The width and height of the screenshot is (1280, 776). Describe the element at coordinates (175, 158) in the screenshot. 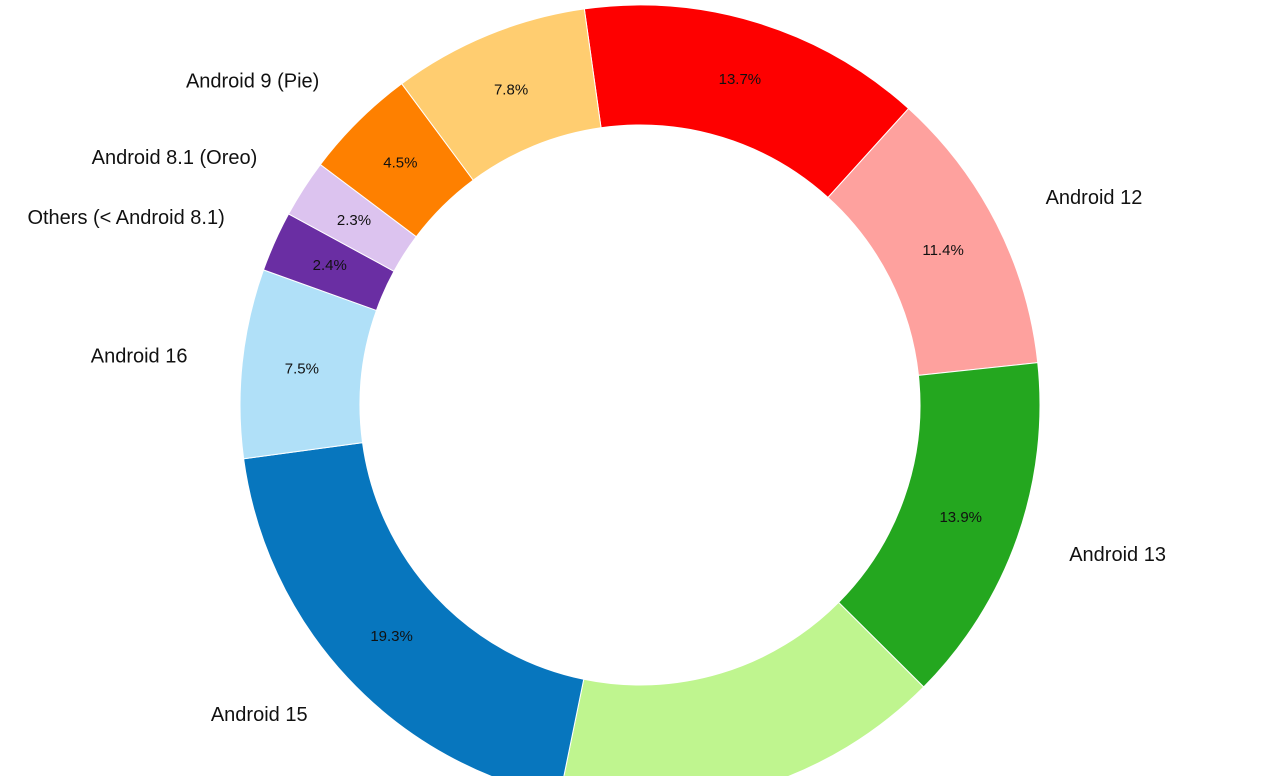

I see `slice-label-android-8-1-oreo: Android 8.1 (Oreo)` at that location.